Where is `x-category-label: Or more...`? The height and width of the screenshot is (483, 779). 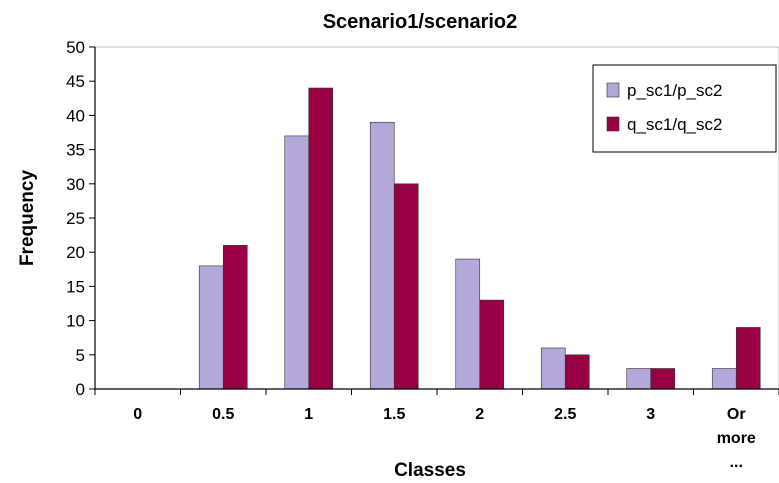
x-category-label: Or more... is located at coordinates (736, 438).